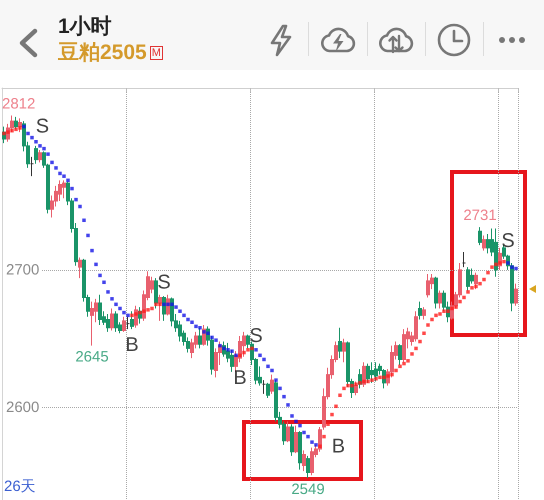 The height and width of the screenshot is (500, 544). What do you see at coordinates (23, 407) in the screenshot?
I see `y-tick-label: 2600` at bounding box center [23, 407].